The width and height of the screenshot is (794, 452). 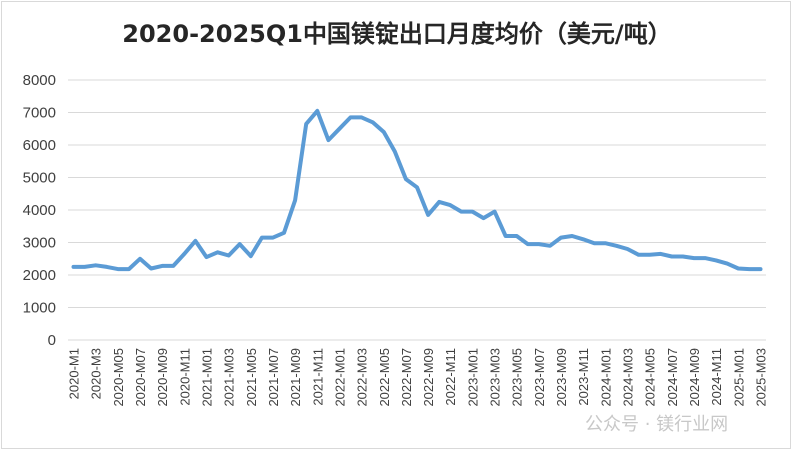 What do you see at coordinates (716, 377) in the screenshot?
I see `x-tick-label: 2024-M11` at bounding box center [716, 377].